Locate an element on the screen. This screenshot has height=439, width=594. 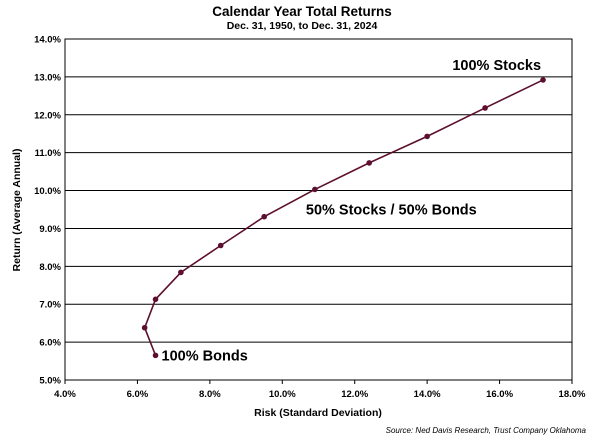
y-tick-label: 9.0% is located at coordinates (50, 229).